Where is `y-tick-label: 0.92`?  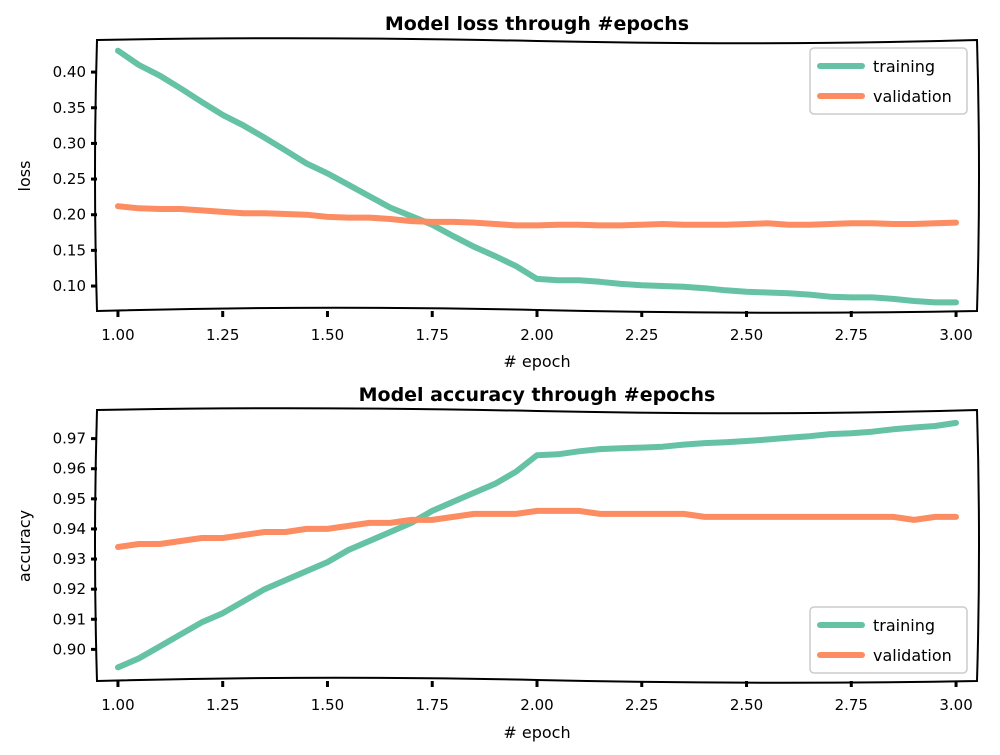
y-tick-label: 0.92 is located at coordinates (69, 589).